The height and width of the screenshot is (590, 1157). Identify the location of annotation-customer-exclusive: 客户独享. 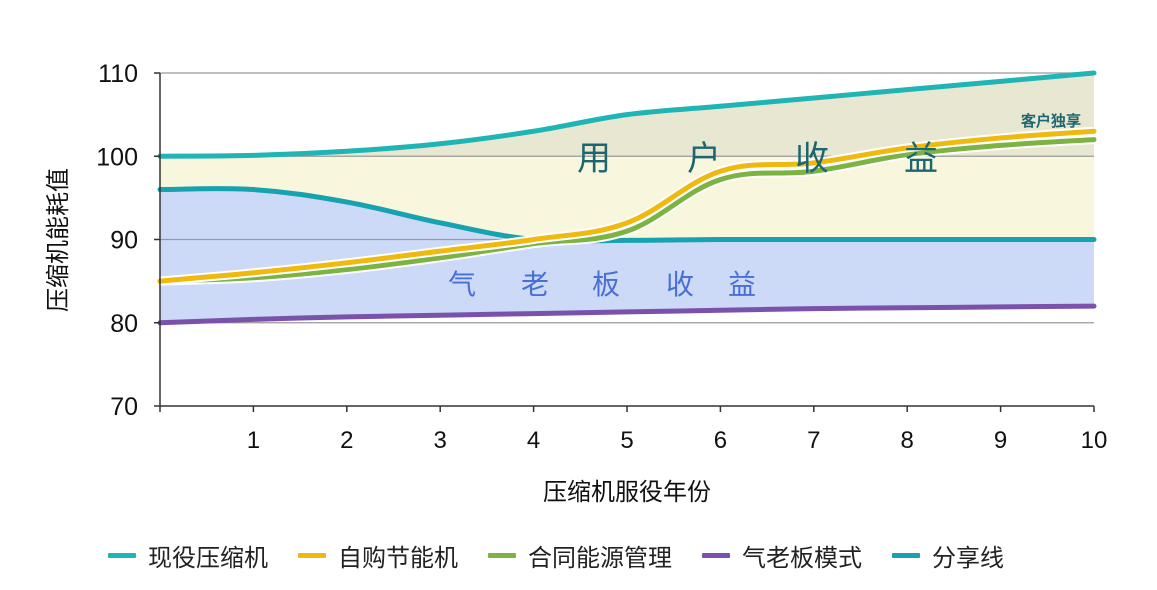
(1050, 121).